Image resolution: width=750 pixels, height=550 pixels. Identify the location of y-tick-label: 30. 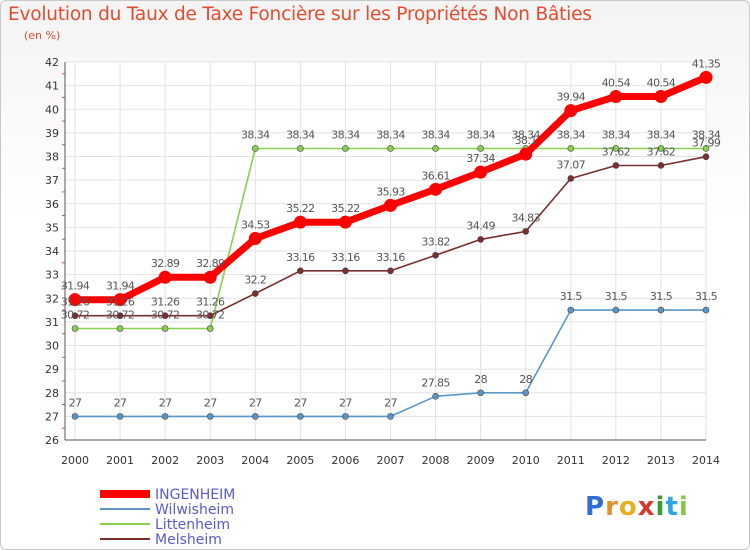
(52, 346).